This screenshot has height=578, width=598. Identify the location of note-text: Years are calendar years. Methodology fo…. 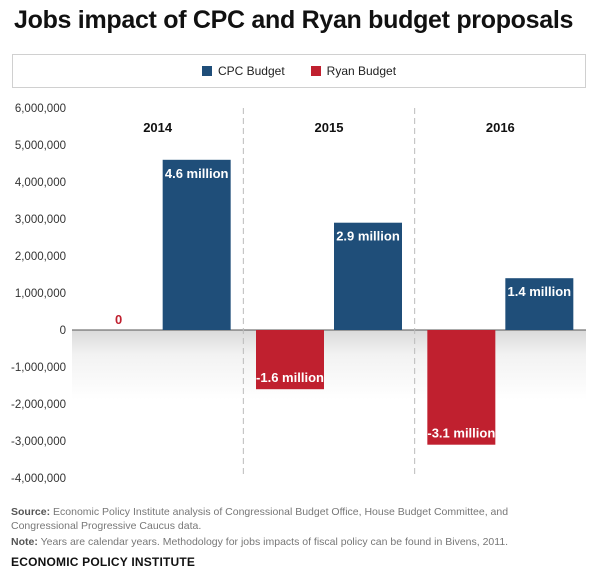
(274, 542).